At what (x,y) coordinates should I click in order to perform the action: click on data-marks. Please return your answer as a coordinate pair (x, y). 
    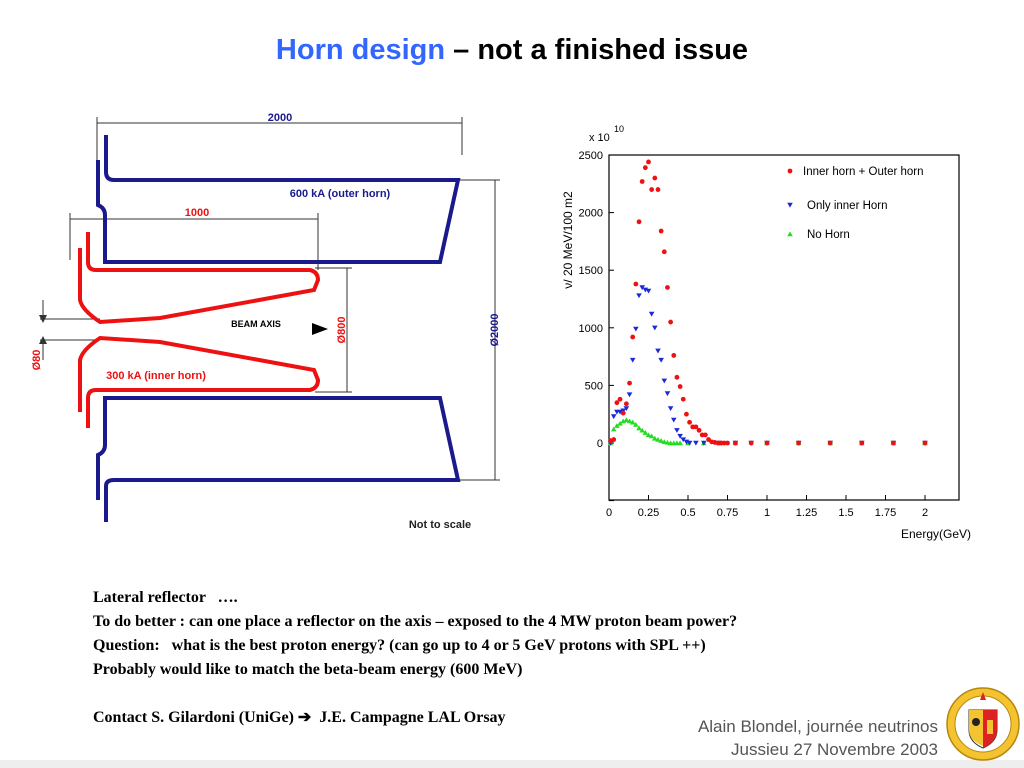
    Looking at the image, I should click on (767, 302).